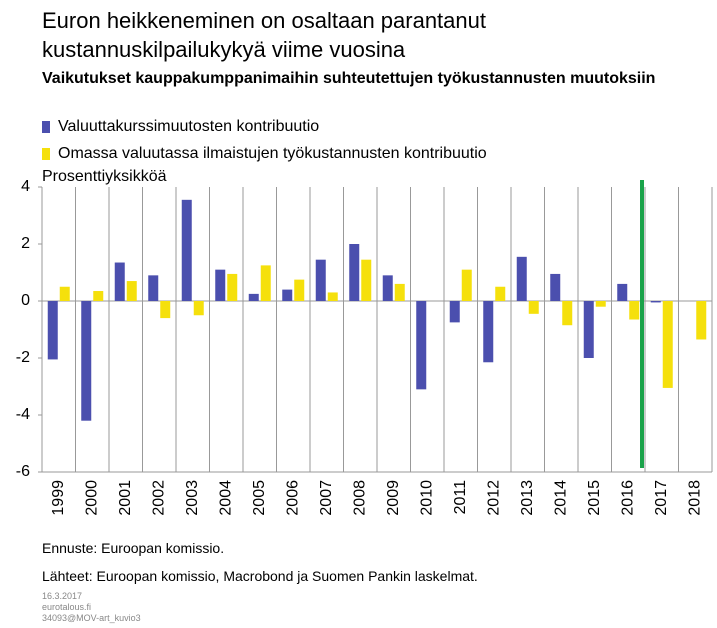 The image size is (717, 628). Describe the element at coordinates (393, 498) in the screenshot. I see `x-tick-label: 2009` at that location.